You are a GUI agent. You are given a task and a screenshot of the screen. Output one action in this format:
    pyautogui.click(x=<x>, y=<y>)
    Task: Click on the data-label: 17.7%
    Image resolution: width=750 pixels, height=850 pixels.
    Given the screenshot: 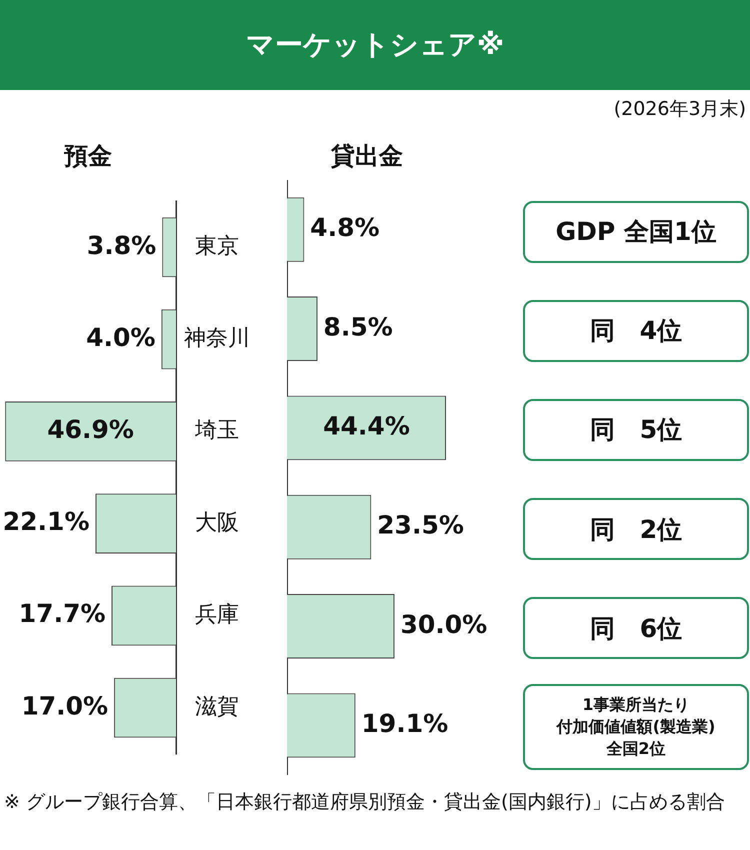 What is the action you would take?
    pyautogui.click(x=62, y=613)
    